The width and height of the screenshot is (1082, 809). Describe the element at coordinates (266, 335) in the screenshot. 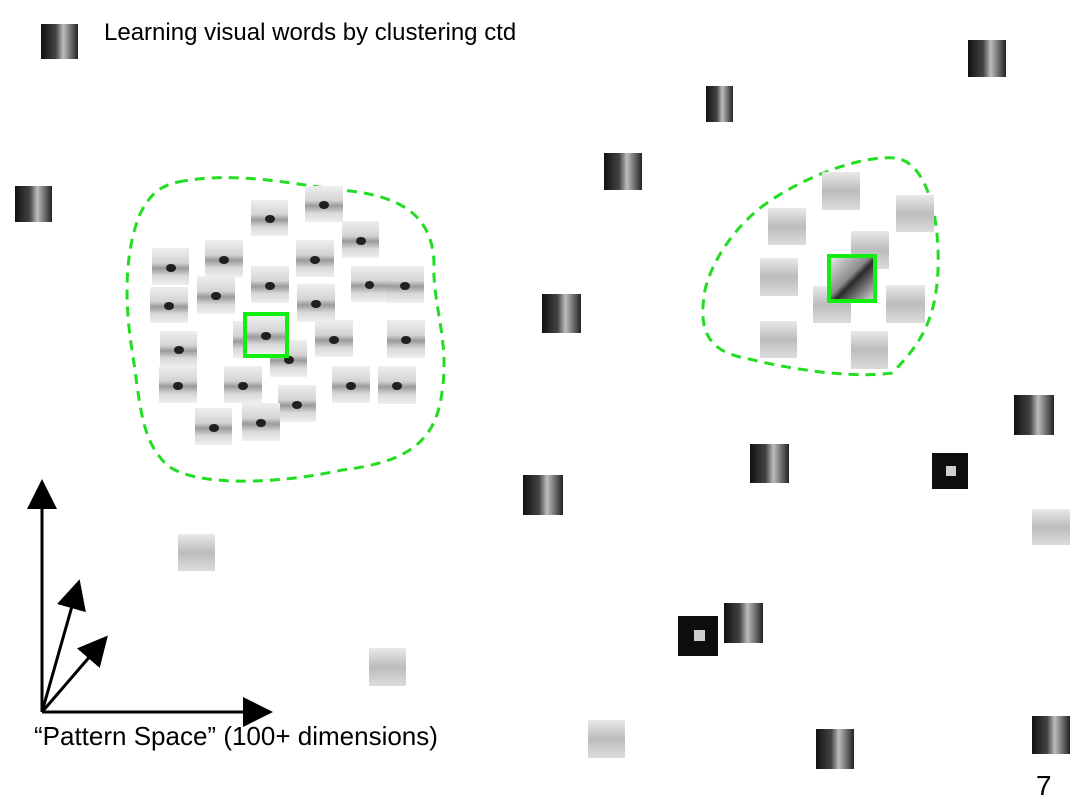

I see `highlight-eye-patch` at that location.